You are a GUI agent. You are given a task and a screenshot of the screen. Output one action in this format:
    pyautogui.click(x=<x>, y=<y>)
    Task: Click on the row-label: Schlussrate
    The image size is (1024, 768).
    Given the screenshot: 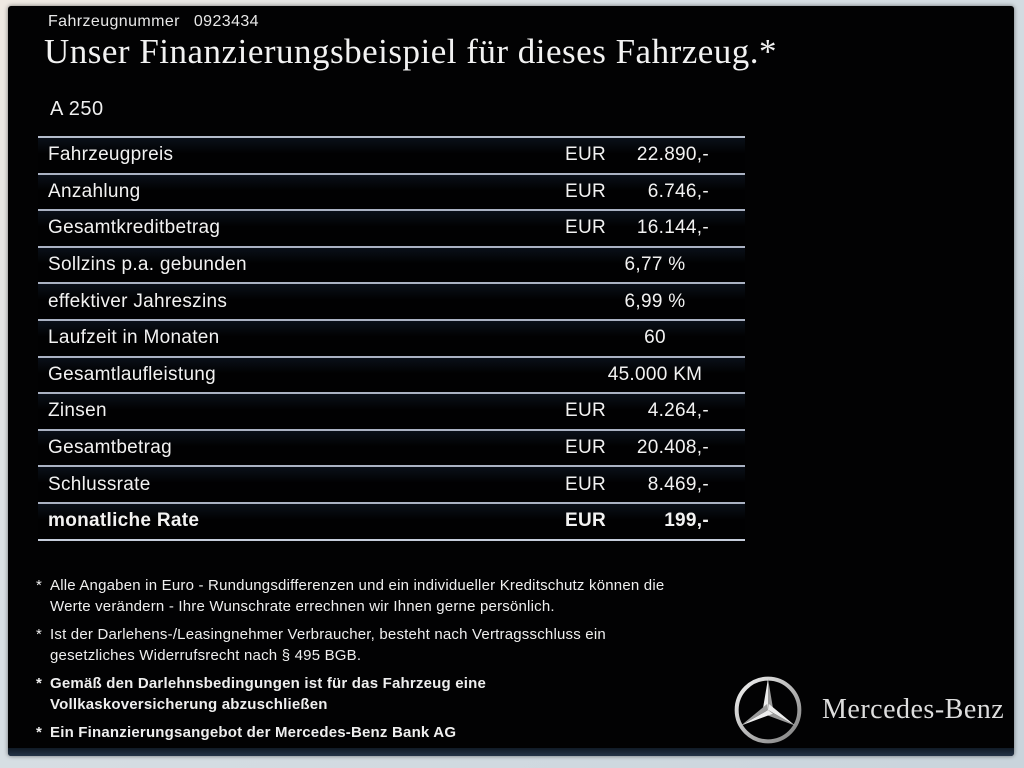 What is the action you would take?
    pyautogui.click(x=99, y=484)
    